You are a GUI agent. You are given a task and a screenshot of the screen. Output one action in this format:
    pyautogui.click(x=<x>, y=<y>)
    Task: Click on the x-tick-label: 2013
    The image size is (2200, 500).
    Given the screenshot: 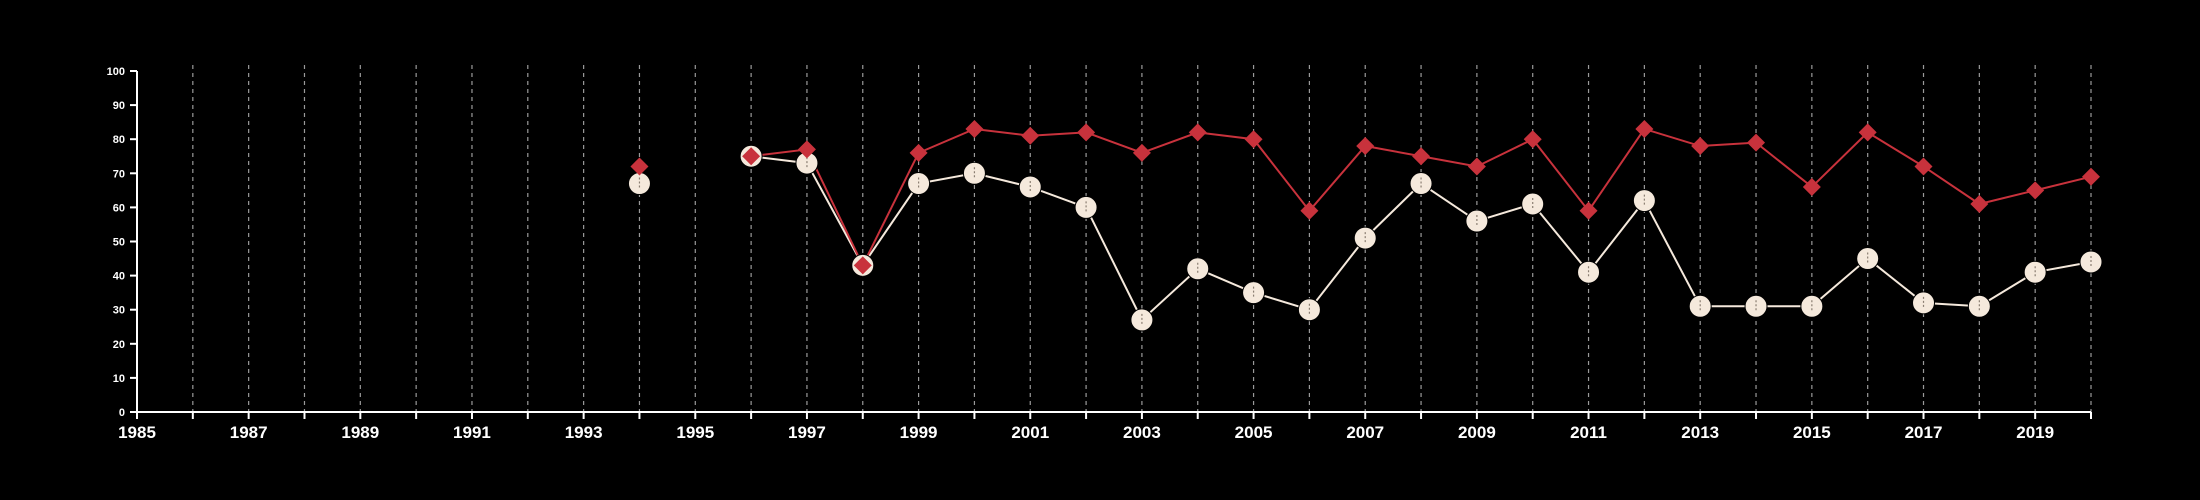 What is the action you would take?
    pyautogui.click(x=1700, y=432)
    